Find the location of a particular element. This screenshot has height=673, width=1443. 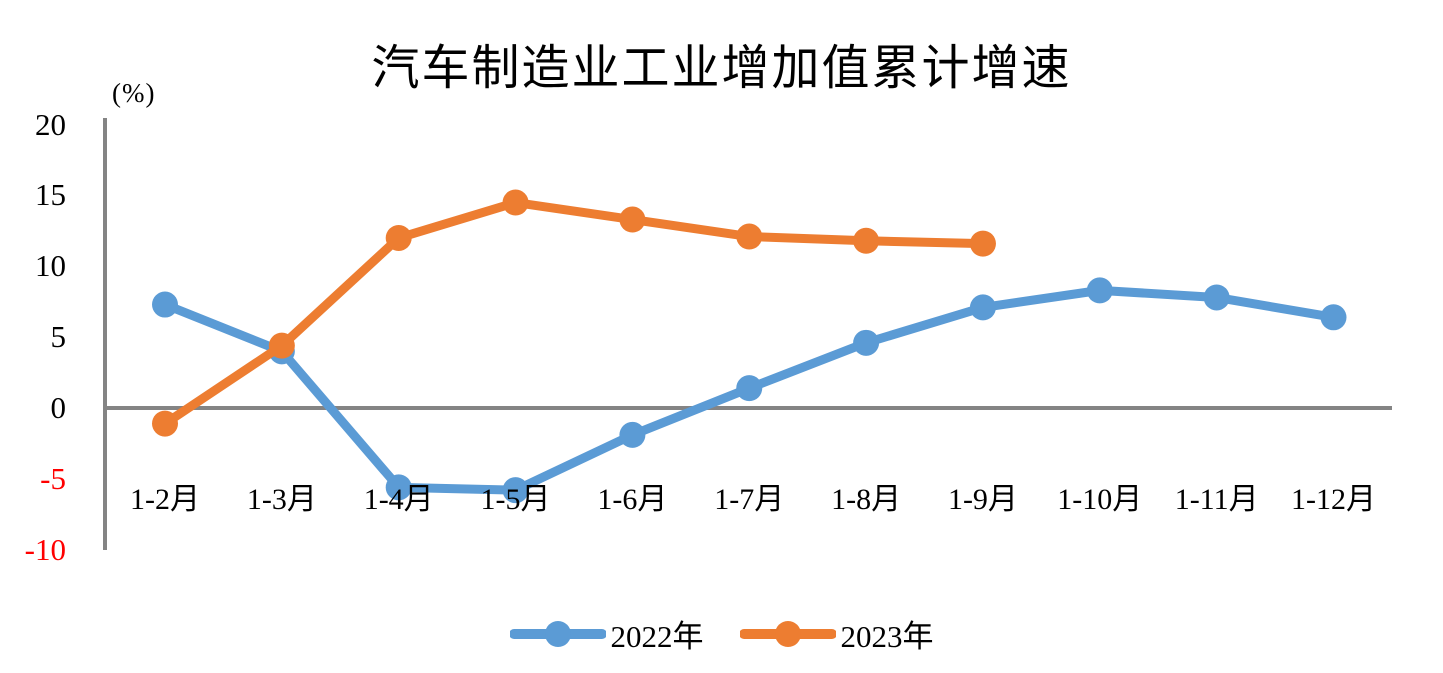

legend-label: 2023年 is located at coordinates (887, 636).